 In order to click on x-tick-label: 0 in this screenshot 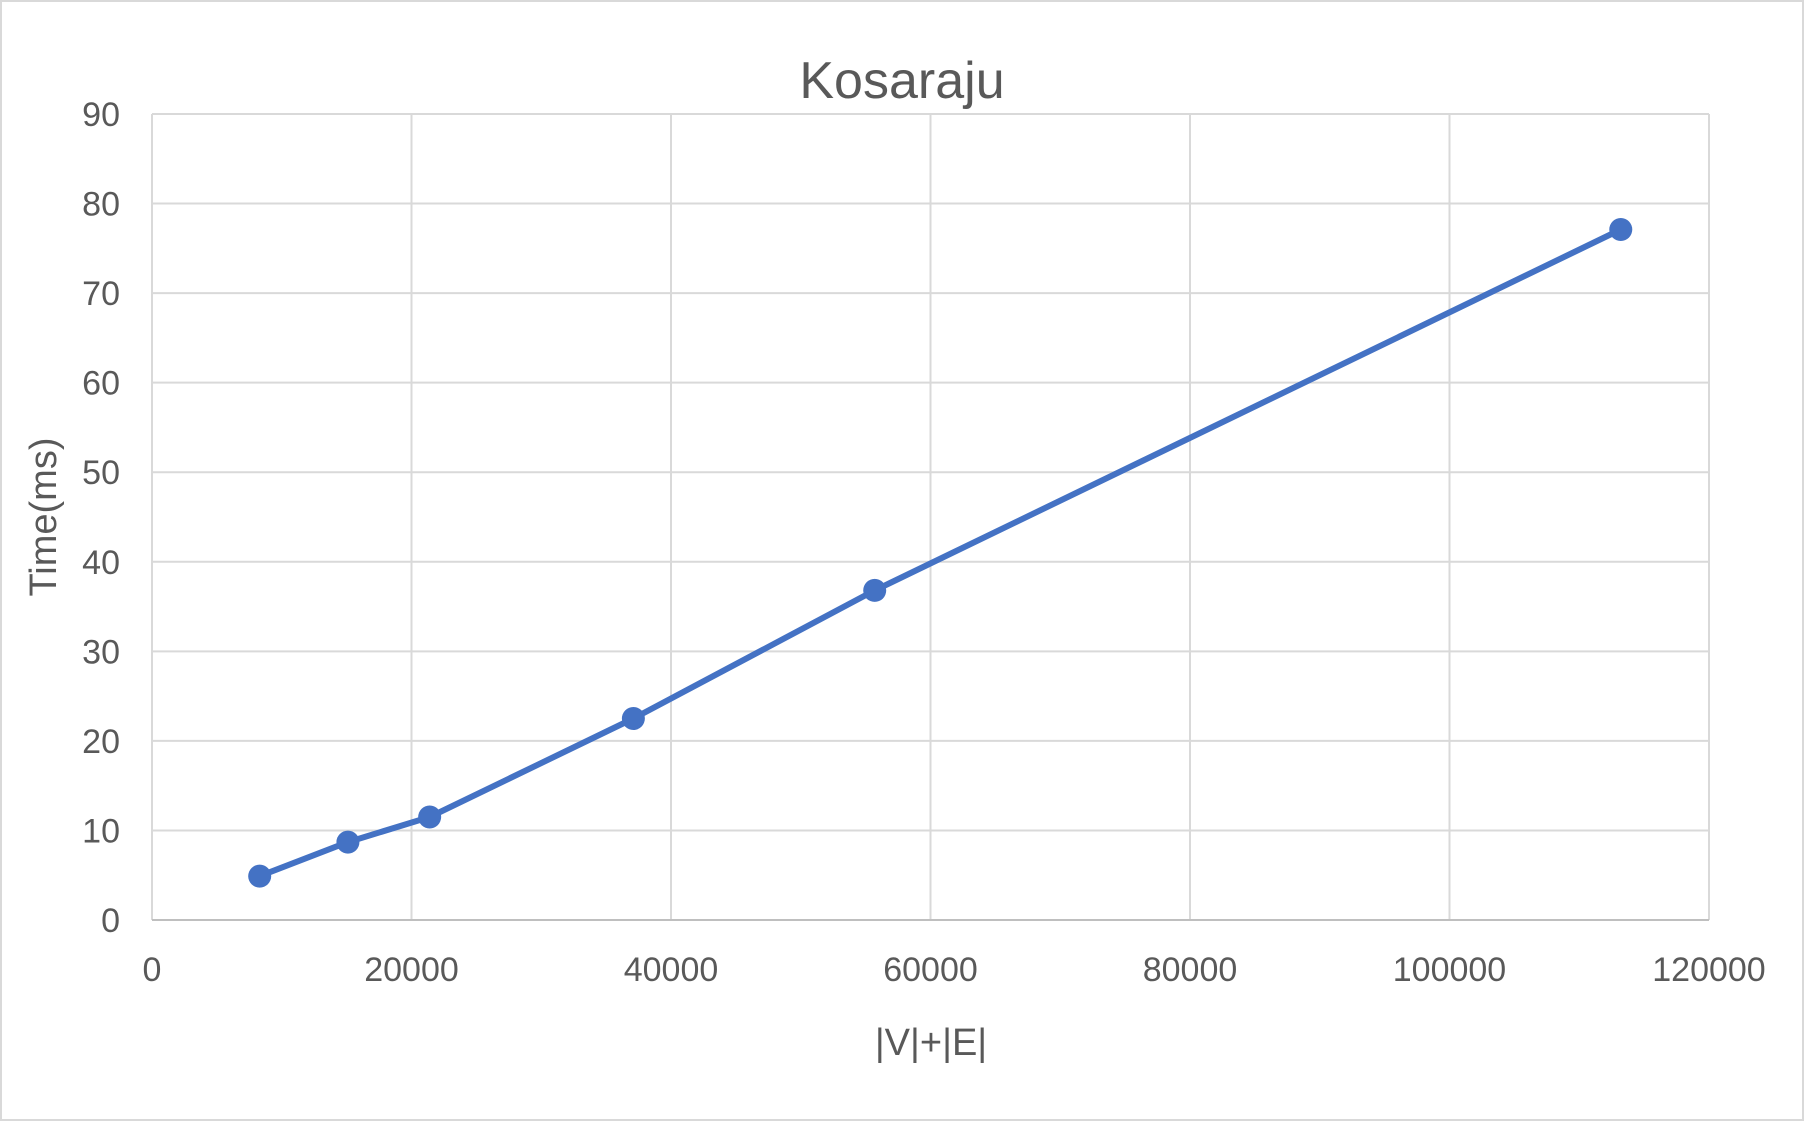, I will do `click(152, 970)`.